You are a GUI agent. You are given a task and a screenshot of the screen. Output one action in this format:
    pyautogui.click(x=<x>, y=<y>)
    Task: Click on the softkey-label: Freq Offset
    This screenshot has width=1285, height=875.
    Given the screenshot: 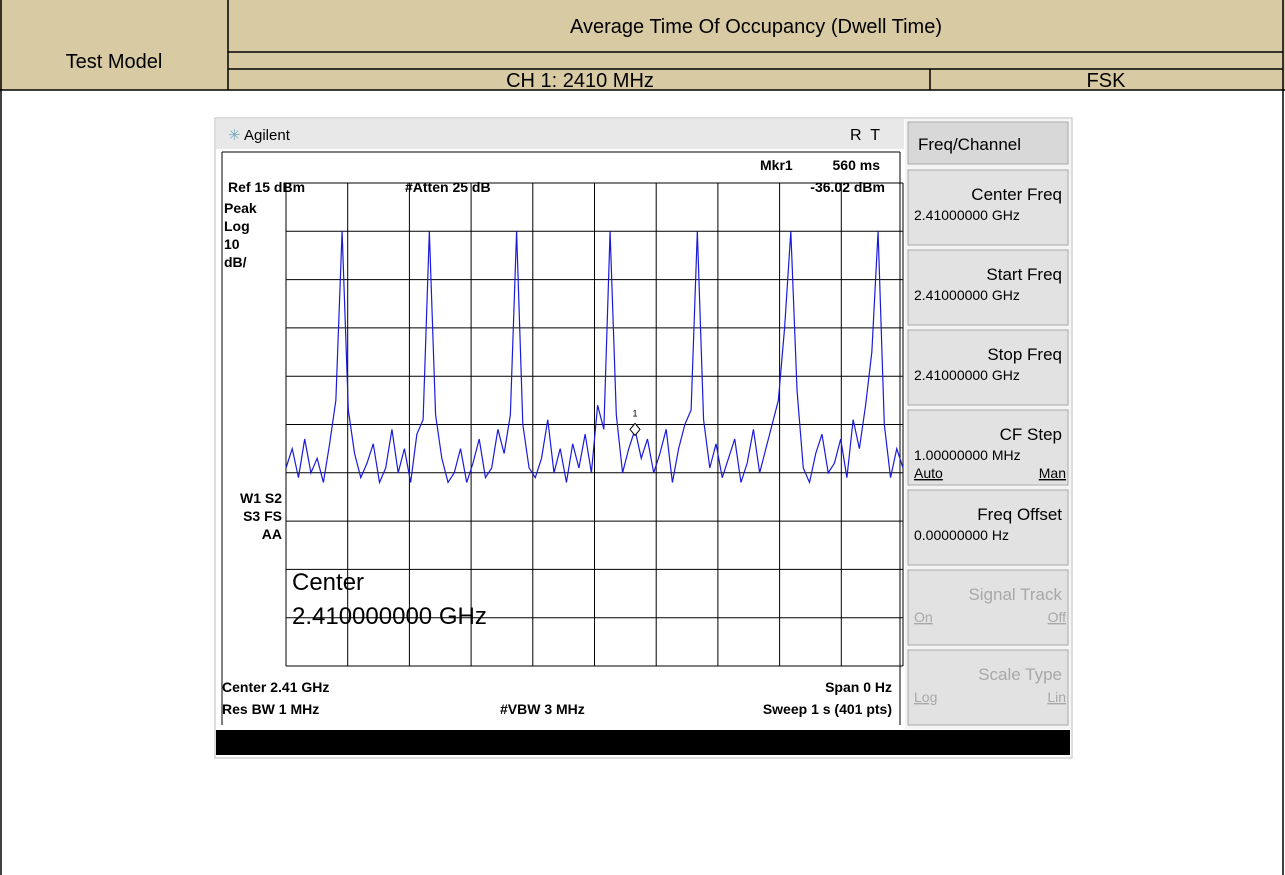 What is the action you would take?
    pyautogui.click(x=1019, y=514)
    